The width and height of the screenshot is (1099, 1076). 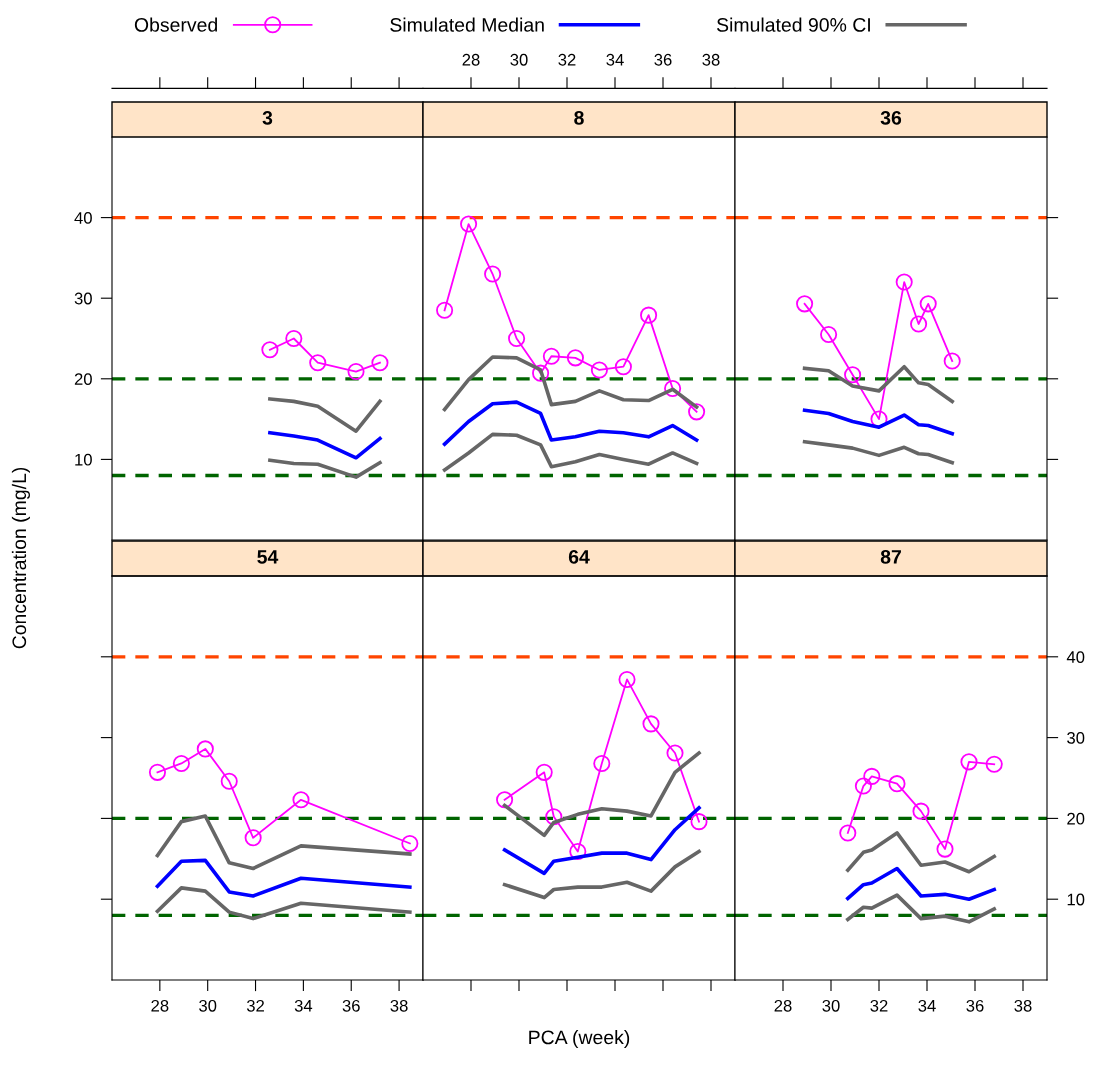 I want to click on chart-title: 8, so click(x=579, y=117).